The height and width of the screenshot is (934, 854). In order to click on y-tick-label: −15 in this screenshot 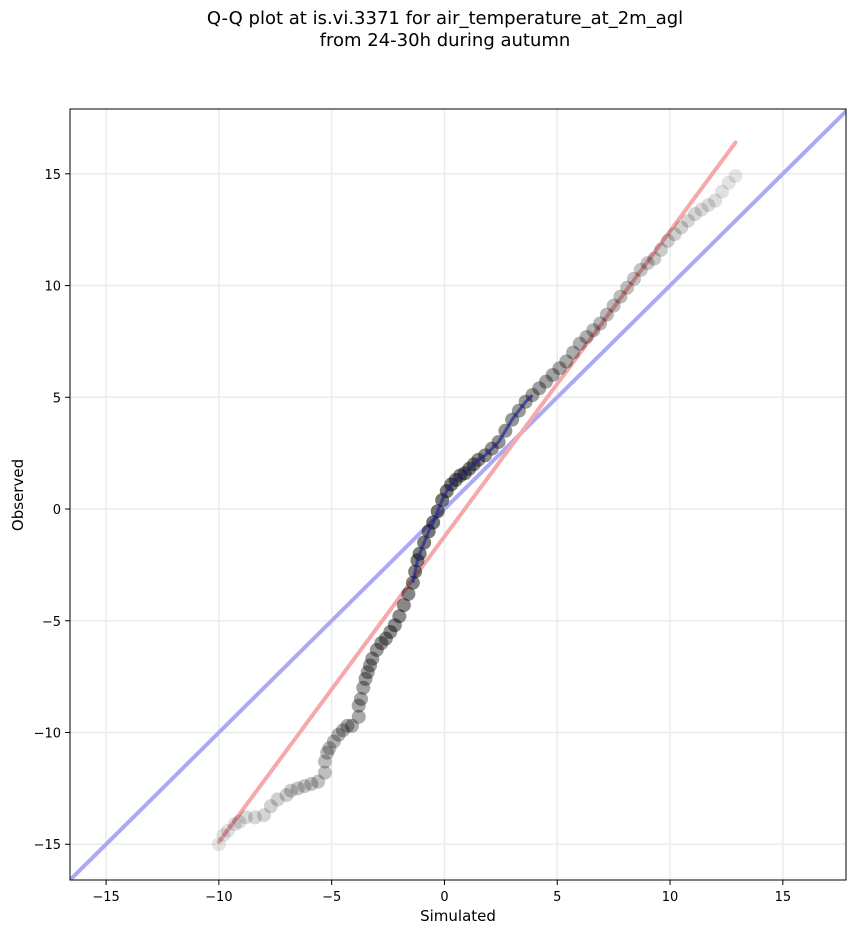, I will do `click(47, 845)`.